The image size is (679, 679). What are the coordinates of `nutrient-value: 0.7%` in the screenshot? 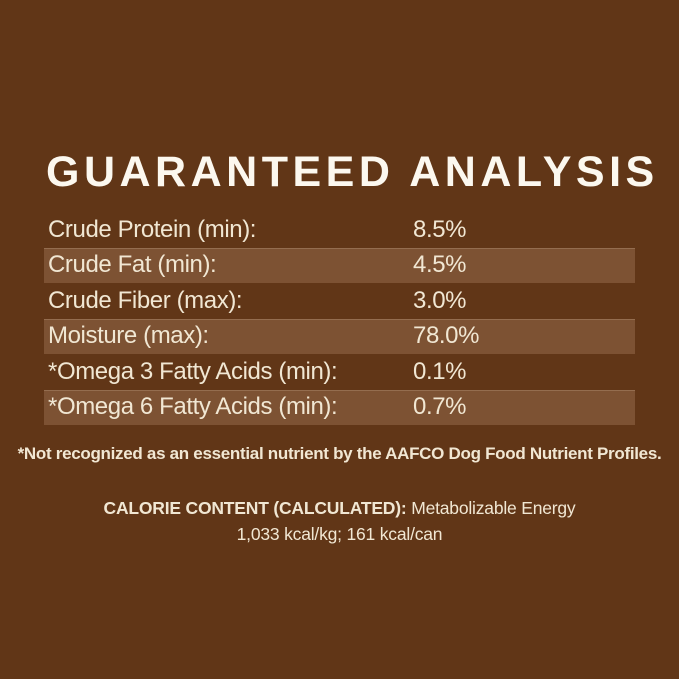 It's located at (440, 407).